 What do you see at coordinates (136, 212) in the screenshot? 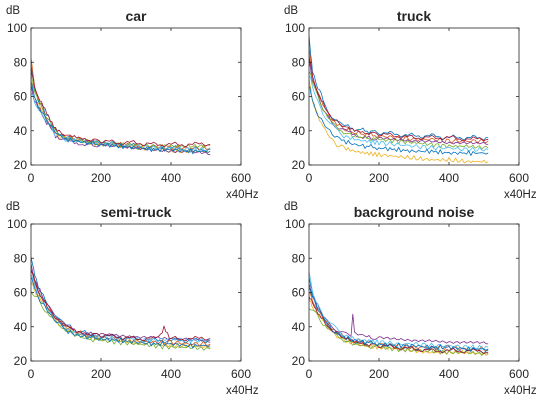
I see `subplot-title: semi-truck` at bounding box center [136, 212].